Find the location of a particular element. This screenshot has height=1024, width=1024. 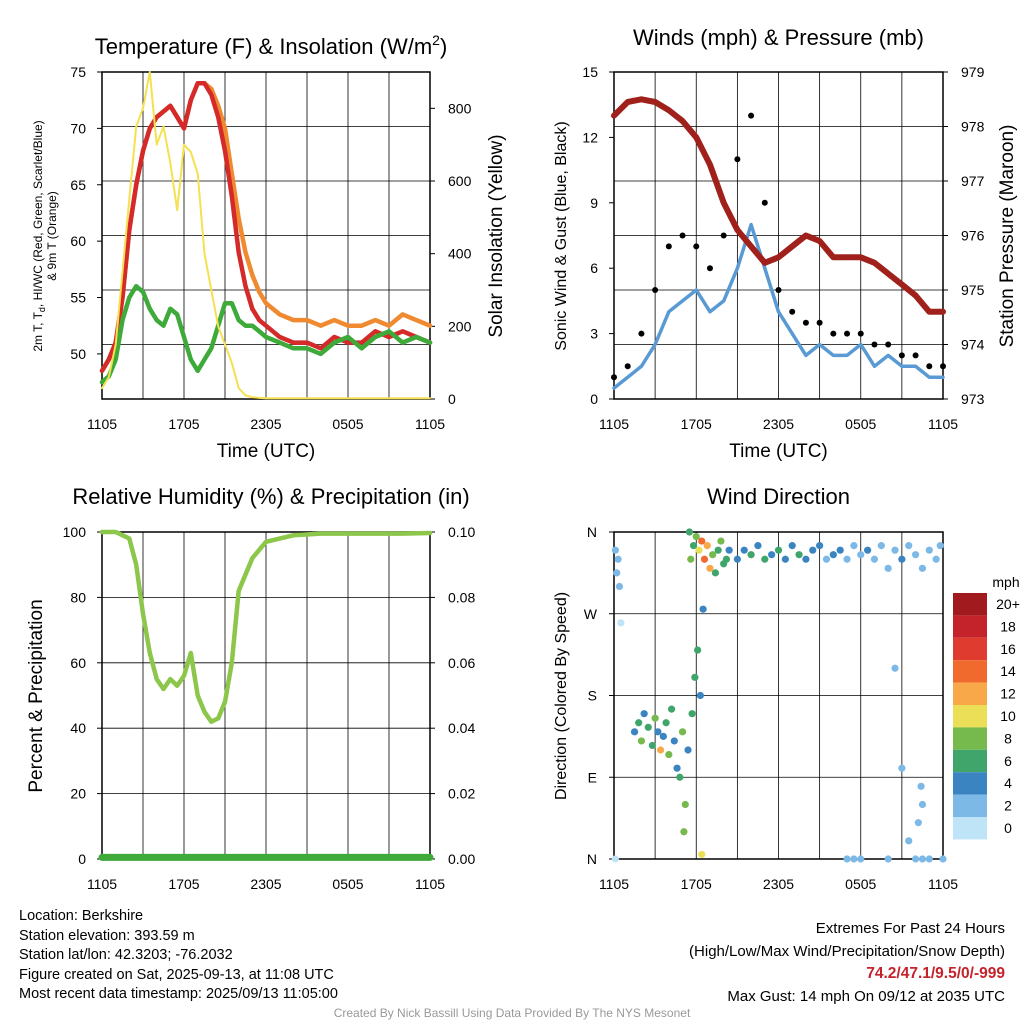

y-tick-label: 6 is located at coordinates (594, 268).